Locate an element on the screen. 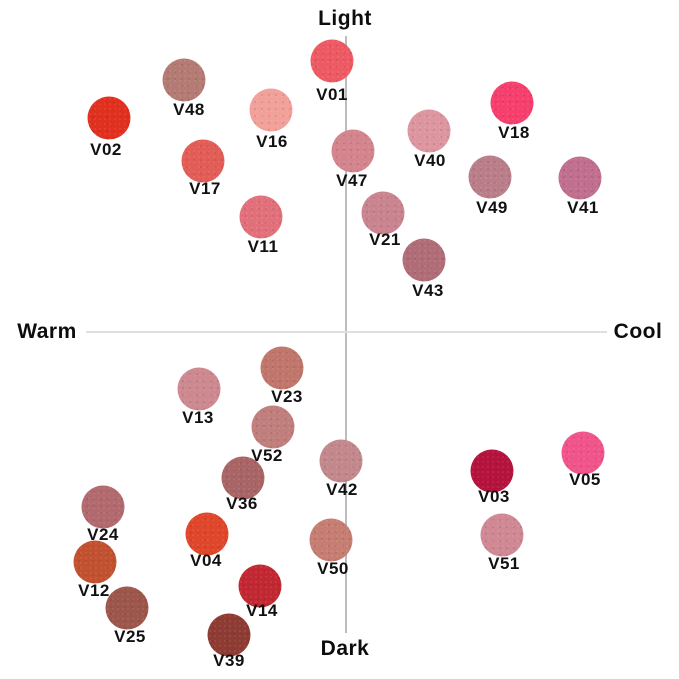 Image resolution: width=679 pixels, height=679 pixels. shade-swatch-v42 is located at coordinates (341, 461).